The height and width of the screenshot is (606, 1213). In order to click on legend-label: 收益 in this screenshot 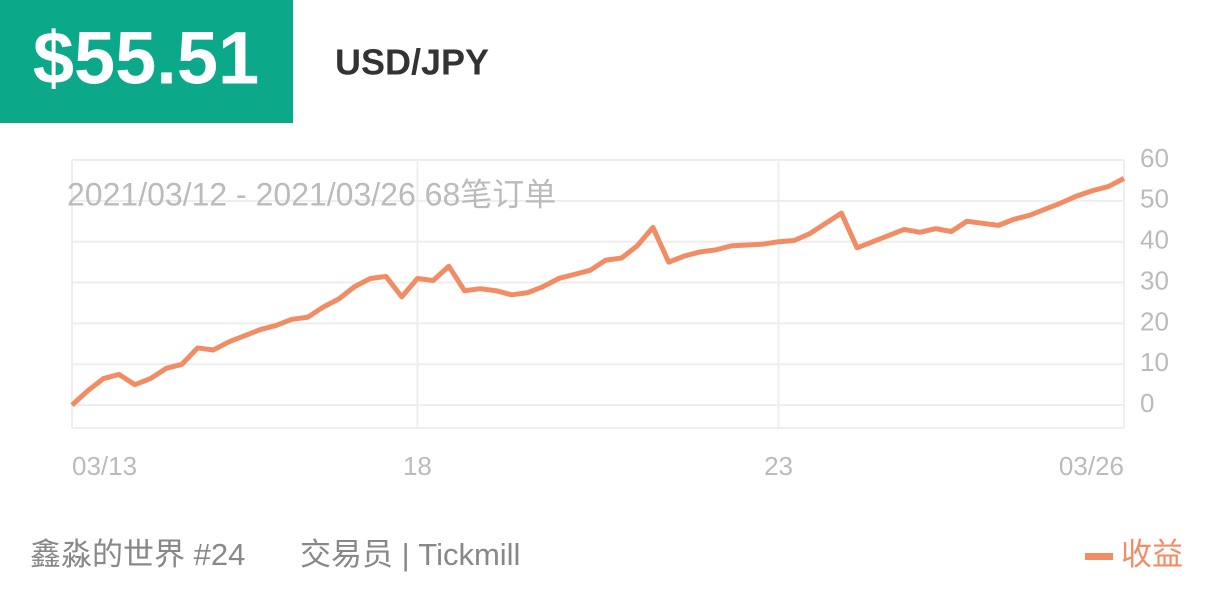, I will do `click(1152, 554)`.